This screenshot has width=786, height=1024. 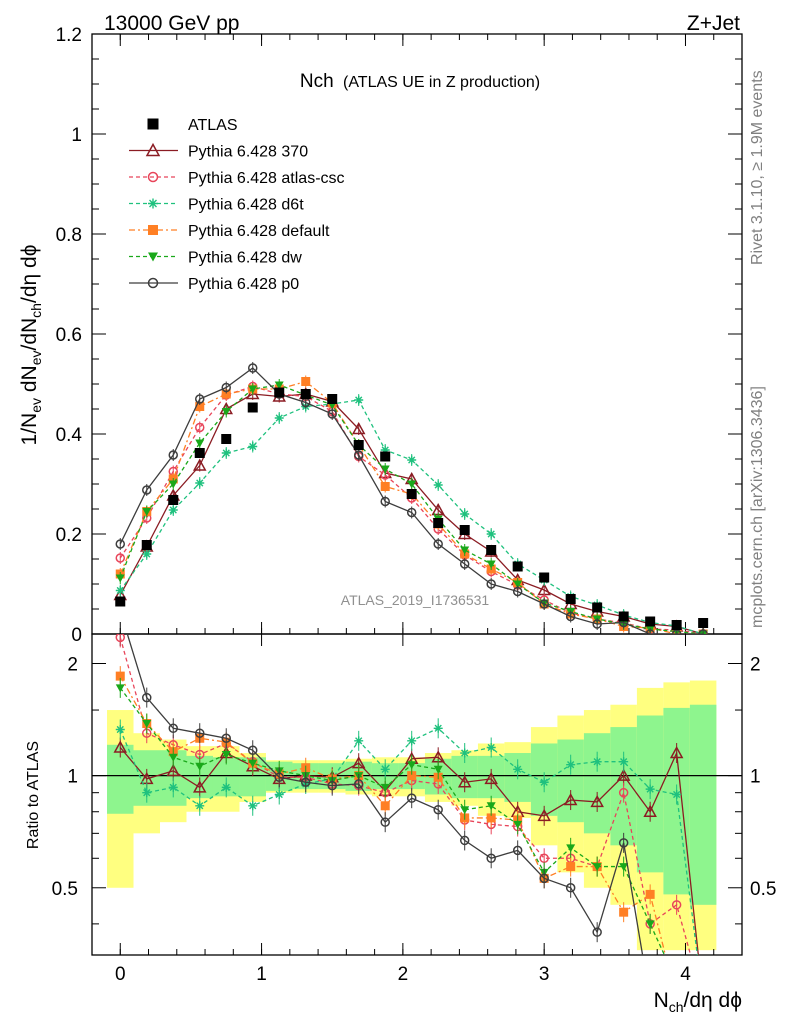 What do you see at coordinates (266, 178) in the screenshot?
I see `legend-label: Pythia 6.428 atlas-csc` at bounding box center [266, 178].